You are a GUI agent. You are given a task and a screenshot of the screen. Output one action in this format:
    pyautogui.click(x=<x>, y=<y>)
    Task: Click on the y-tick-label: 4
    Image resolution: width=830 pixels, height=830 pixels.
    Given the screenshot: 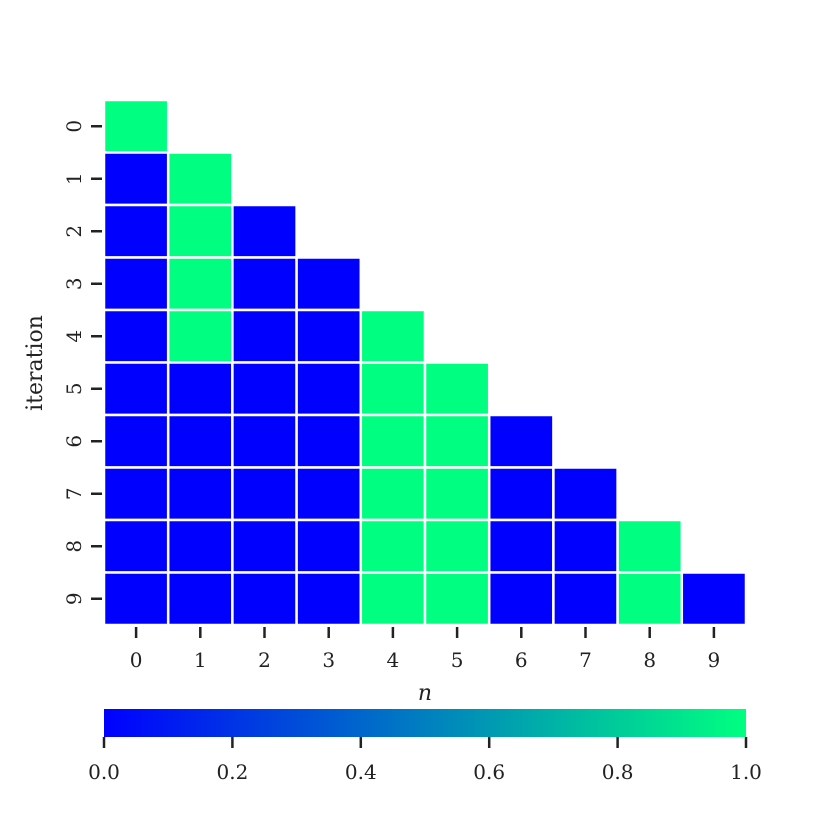 What is the action you would take?
    pyautogui.click(x=74, y=336)
    